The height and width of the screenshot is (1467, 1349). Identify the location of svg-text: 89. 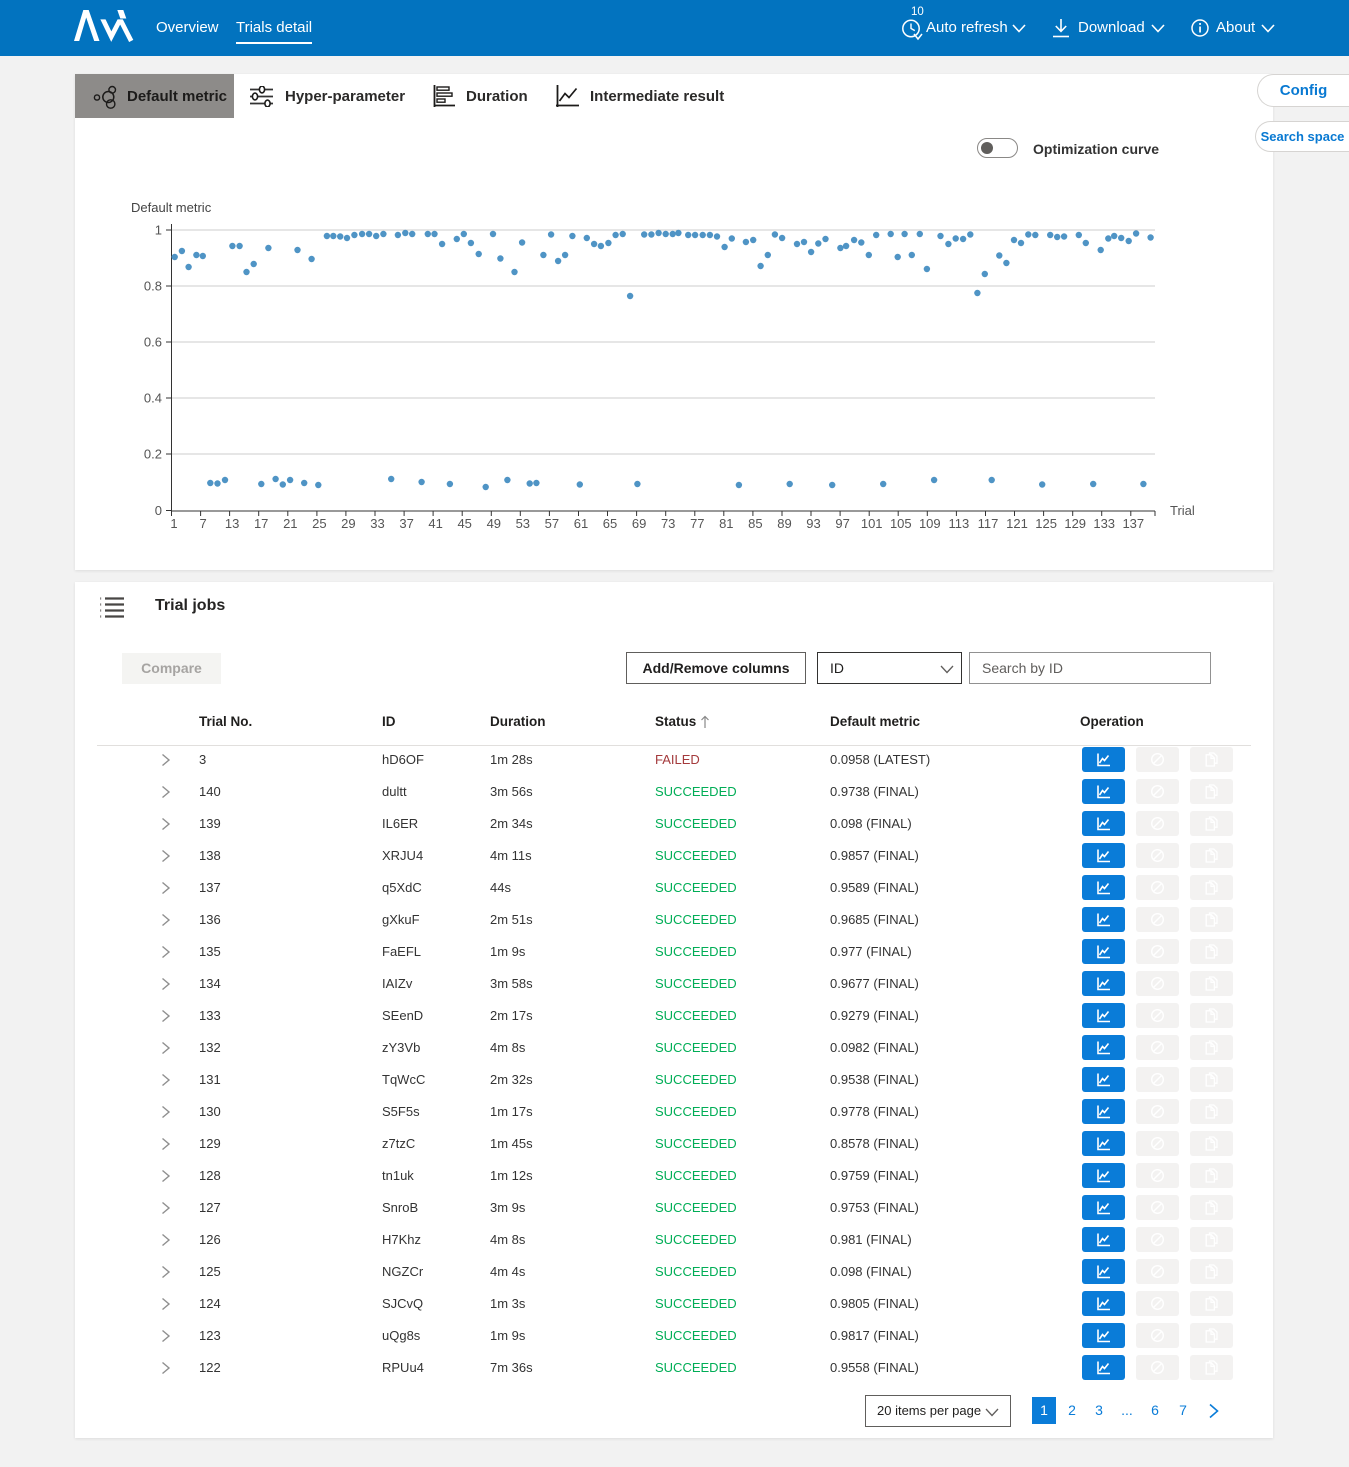
(784, 523).